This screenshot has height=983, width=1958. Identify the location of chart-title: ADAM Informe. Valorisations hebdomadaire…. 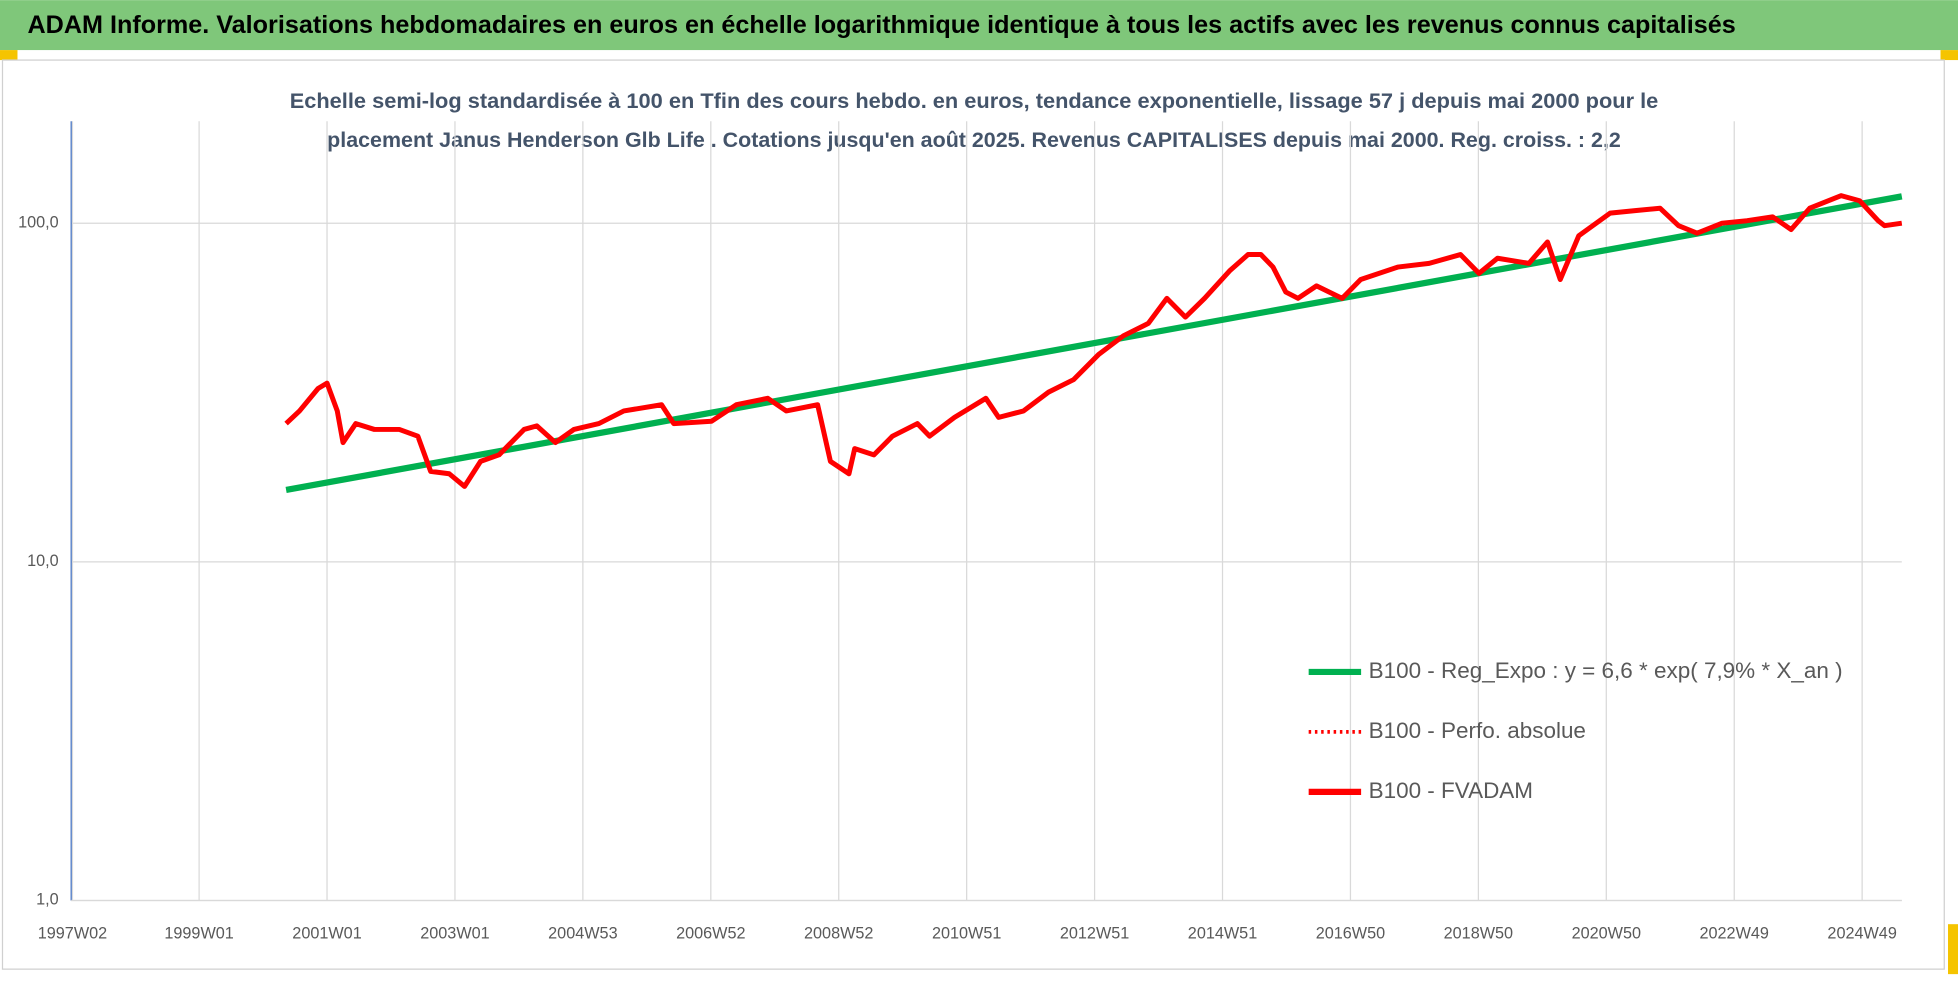
(881, 25).